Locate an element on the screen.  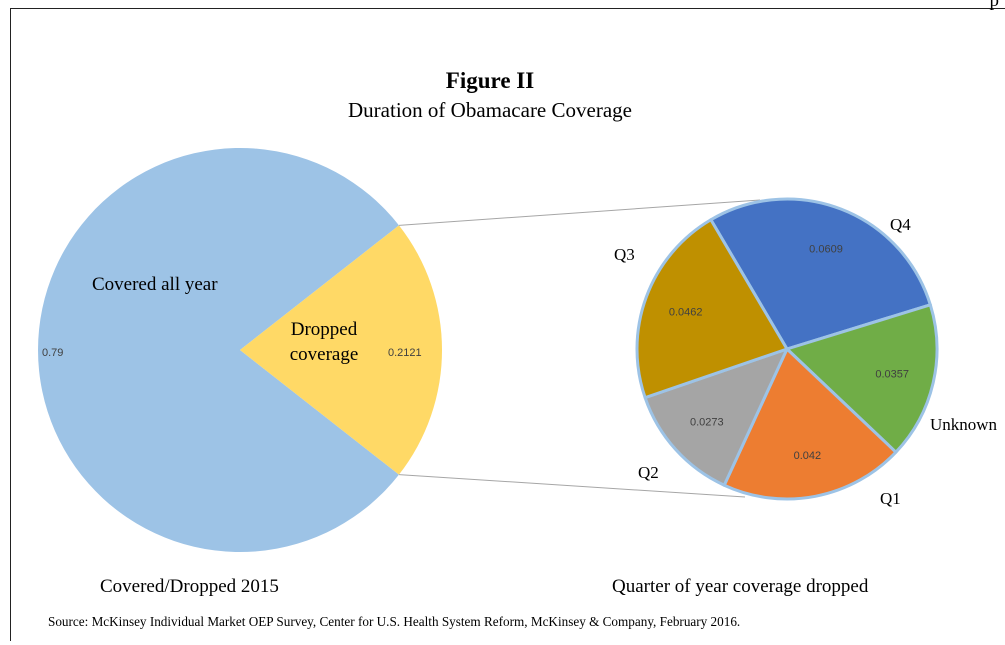
slice-dropped-coverage is located at coordinates (341, 350).